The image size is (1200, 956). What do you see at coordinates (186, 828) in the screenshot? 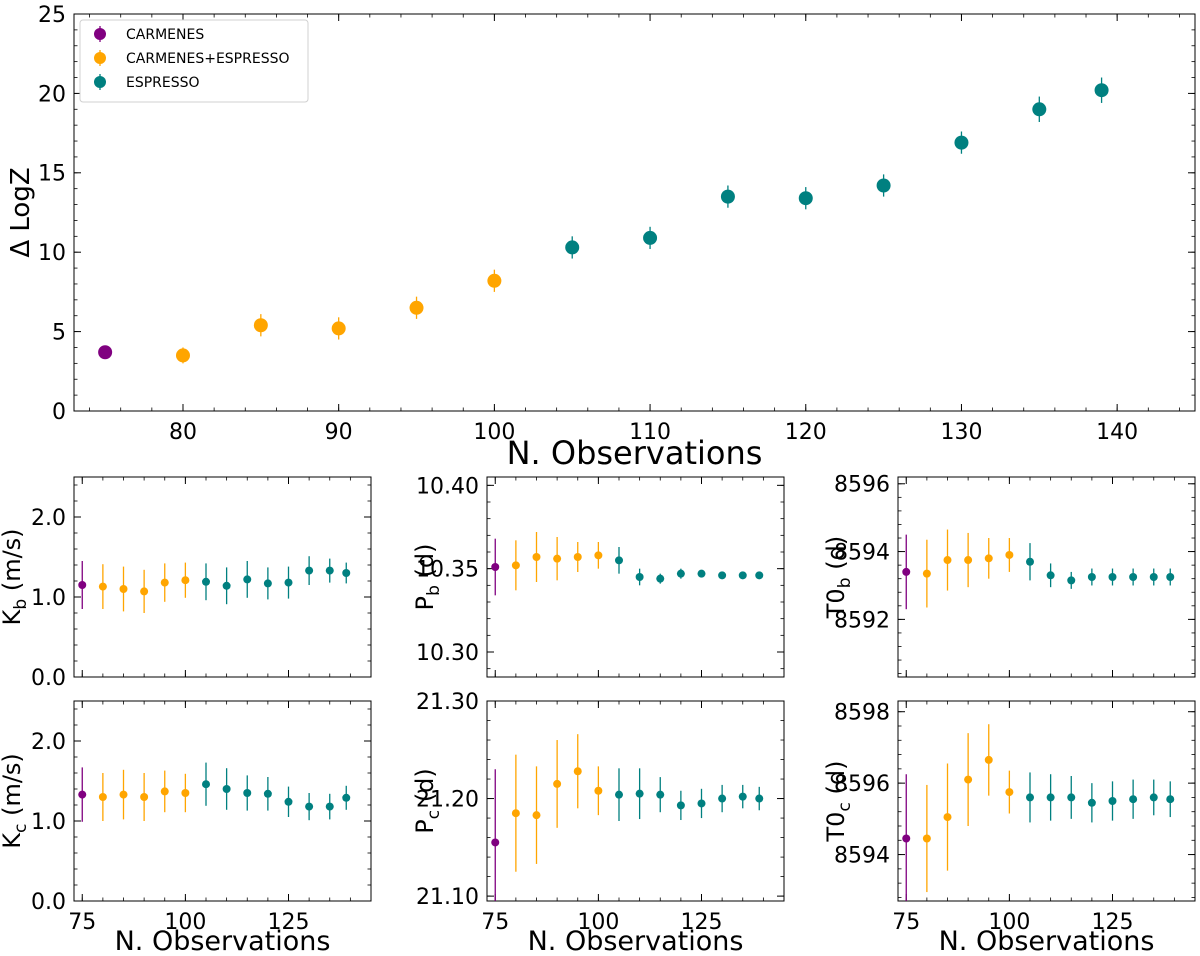
I see `panel-Kc: 75 100 125 0.0 1.0 2.0 N. Observations Kc (m/s)` at bounding box center [186, 828].